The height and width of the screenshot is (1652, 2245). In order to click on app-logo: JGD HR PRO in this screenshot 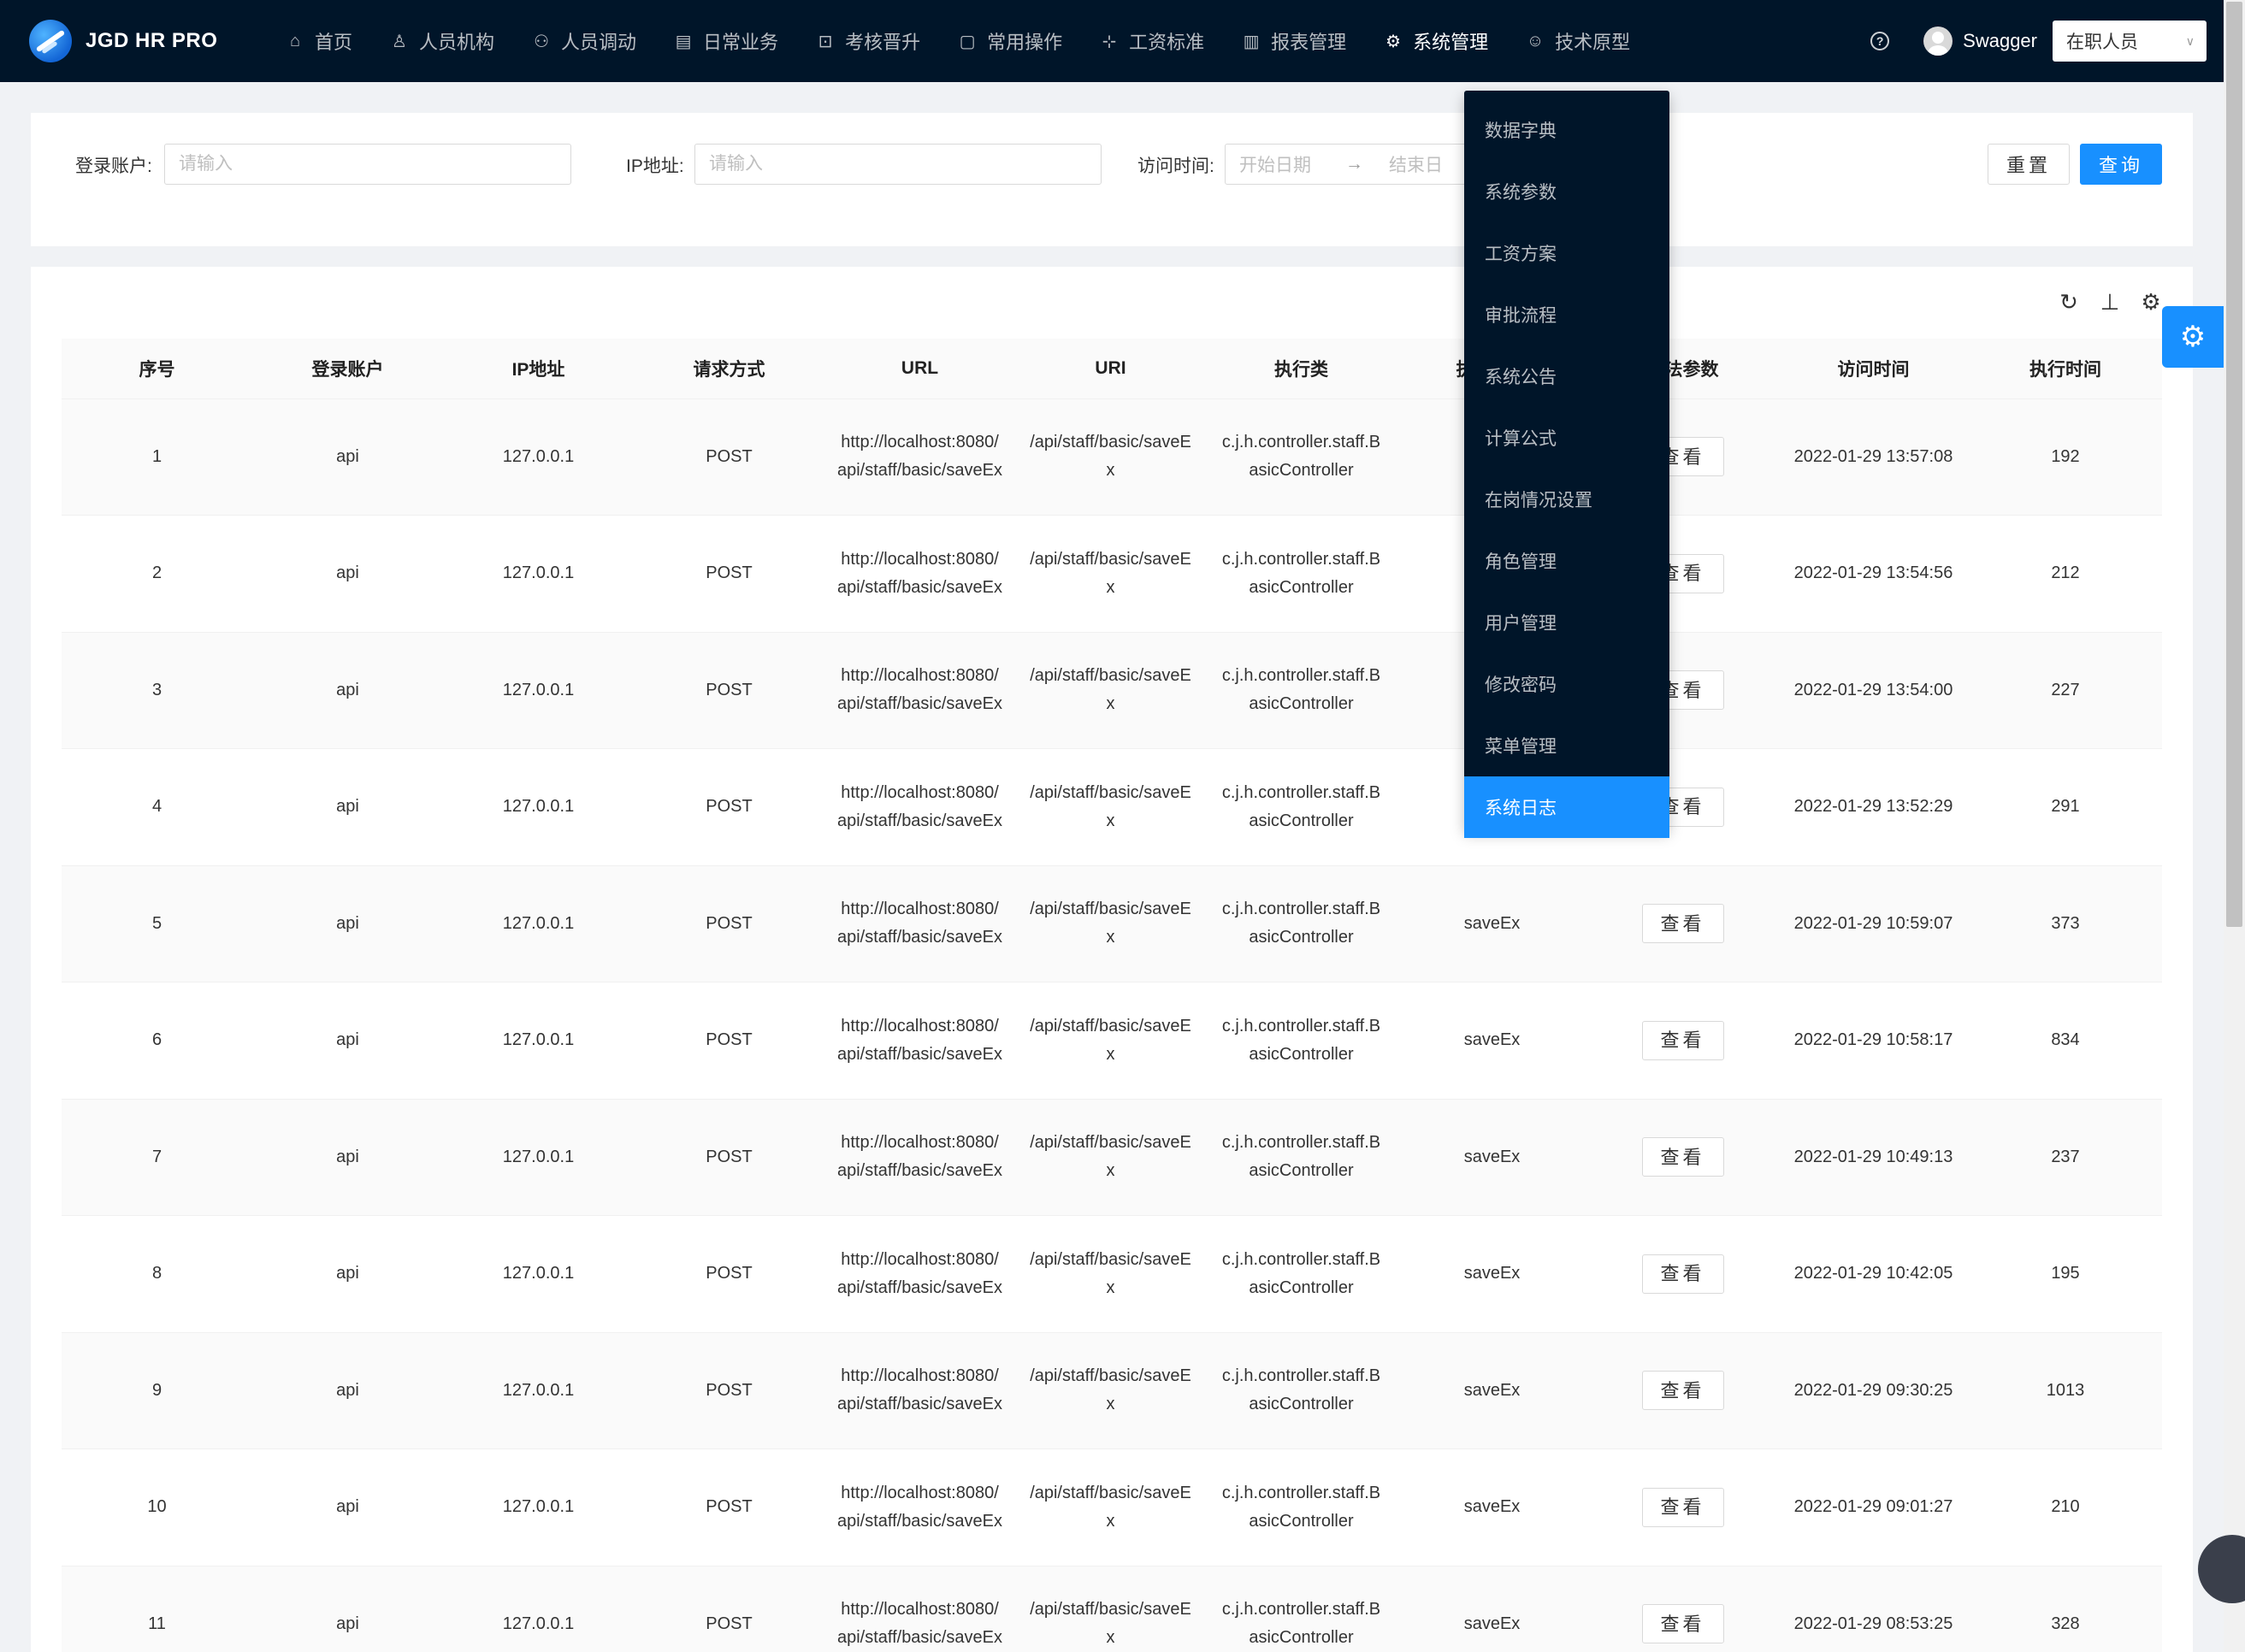, I will do `click(131, 41)`.